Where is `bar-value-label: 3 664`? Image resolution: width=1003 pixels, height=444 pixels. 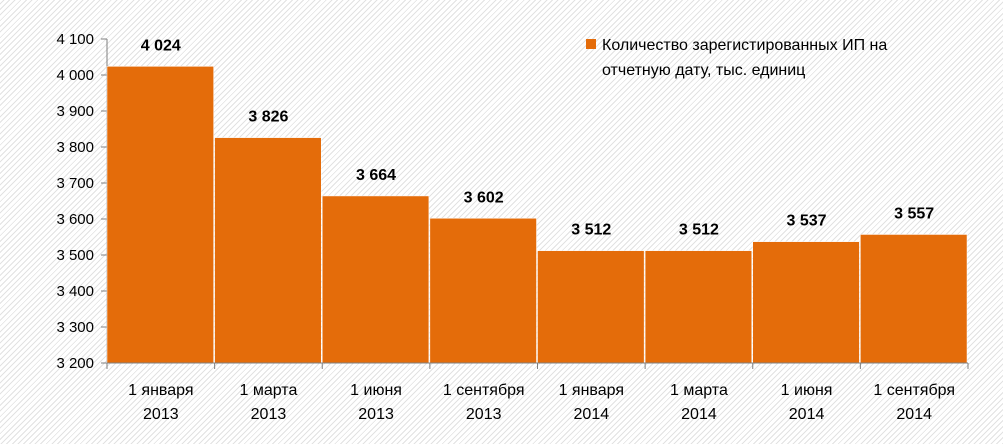 bar-value-label: 3 664 is located at coordinates (376, 175).